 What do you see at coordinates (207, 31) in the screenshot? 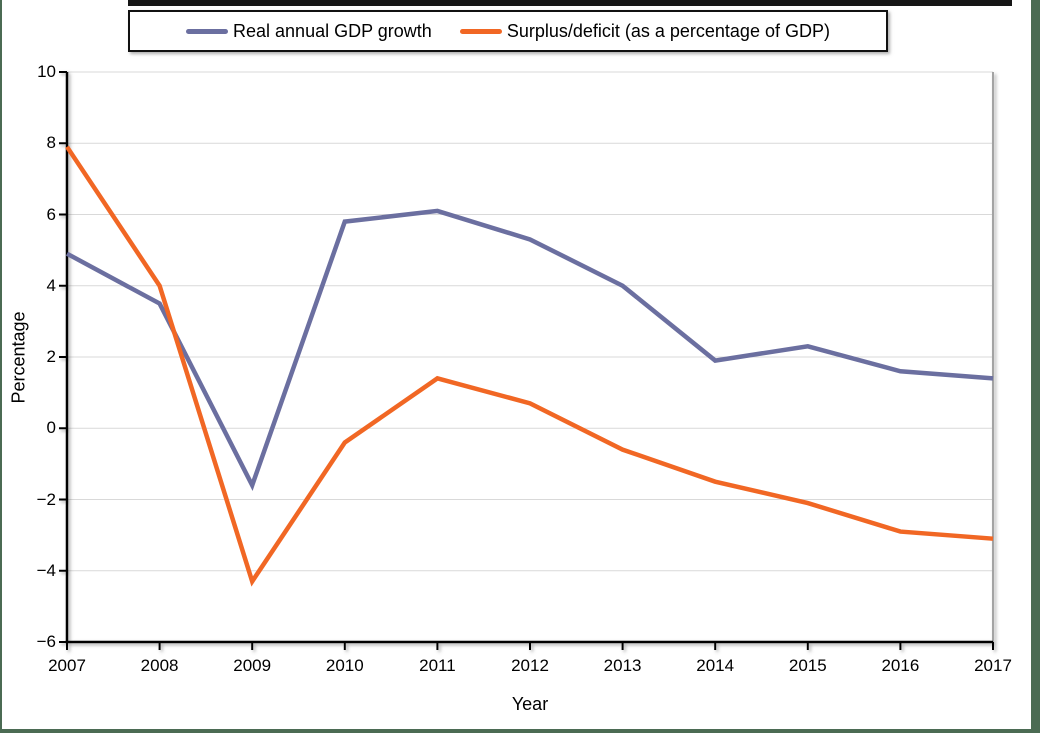
I see `legend-line-swatch-gdp-growth` at bounding box center [207, 31].